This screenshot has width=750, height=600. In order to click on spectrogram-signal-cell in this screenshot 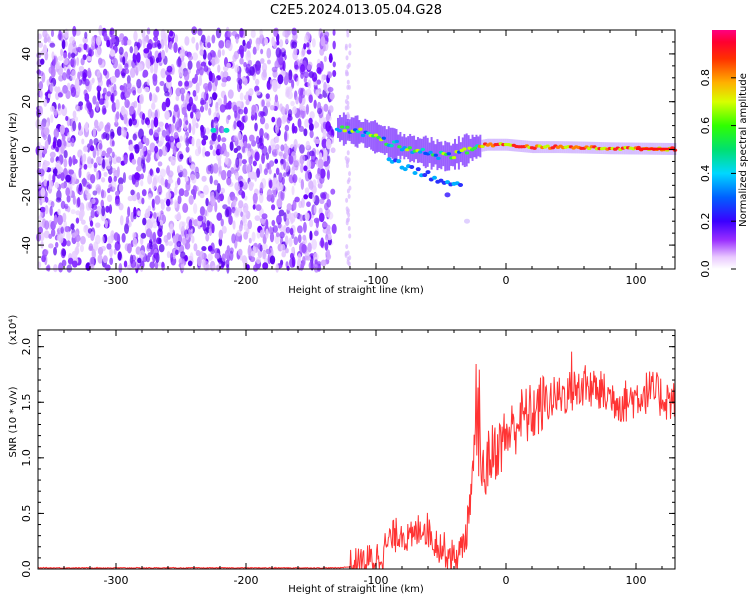, I will do `click(441, 180)`.